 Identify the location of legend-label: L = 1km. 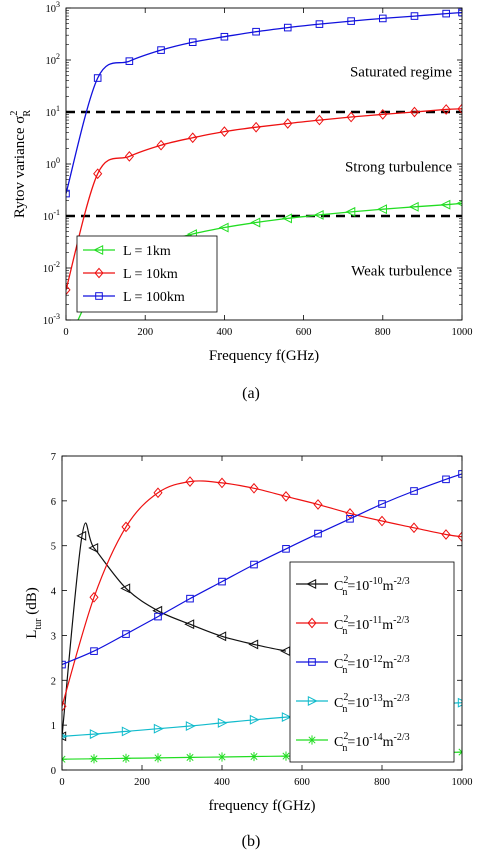
(147, 251).